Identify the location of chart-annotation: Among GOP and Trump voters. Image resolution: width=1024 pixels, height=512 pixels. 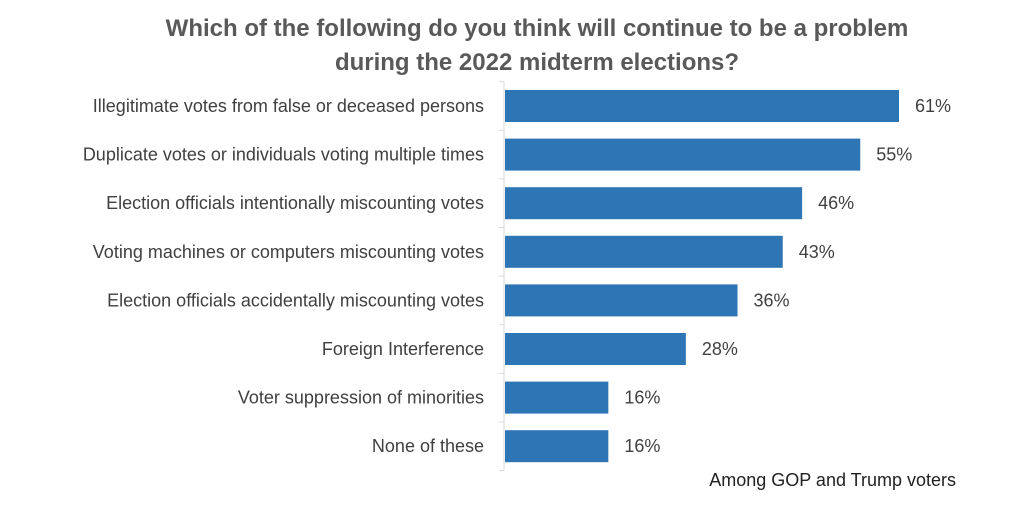
(832, 480).